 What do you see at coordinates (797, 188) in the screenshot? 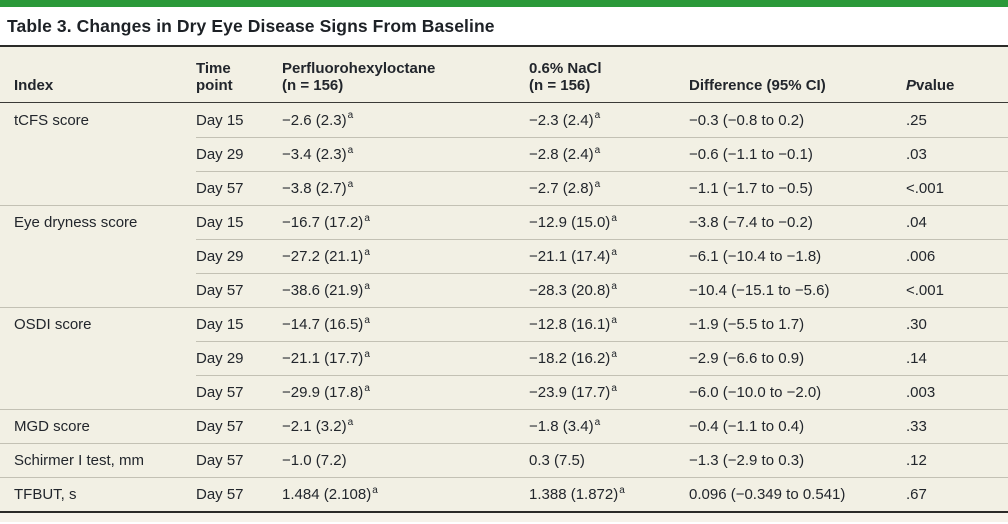
I see `cell-difference-value: −1.1 (−1.7 to −0.5)` at bounding box center [797, 188].